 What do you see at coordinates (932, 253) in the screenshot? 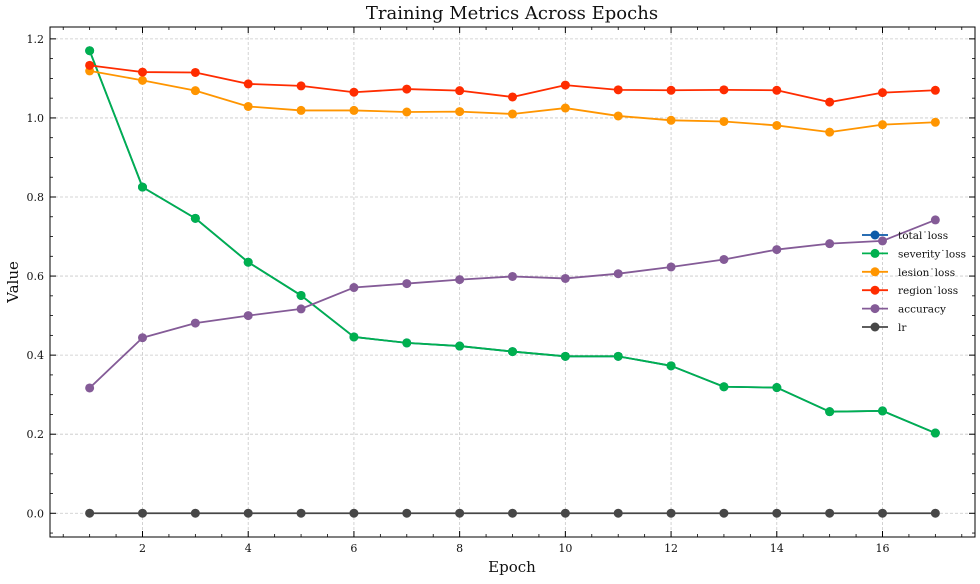
I see `legend-label: severity˙loss` at bounding box center [932, 253].